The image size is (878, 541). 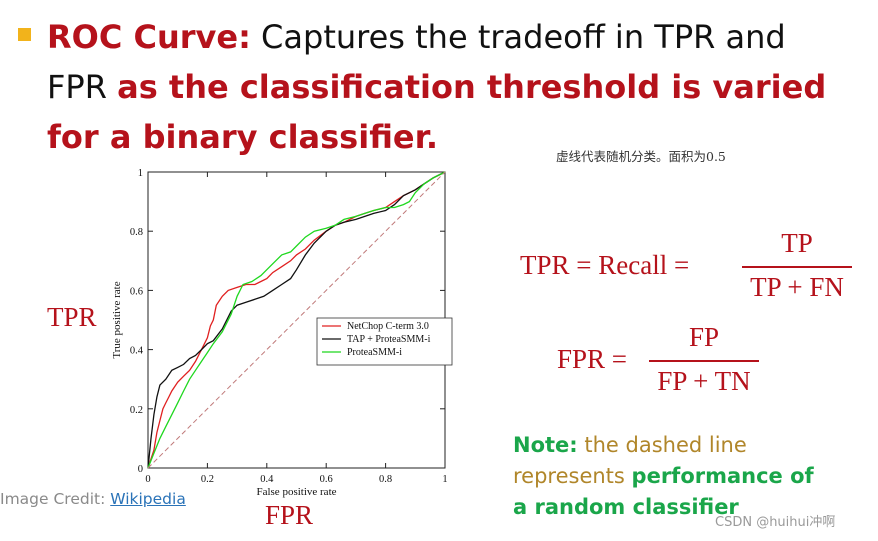 What do you see at coordinates (296, 492) in the screenshot?
I see `x-axis-label: False positive rate` at bounding box center [296, 492].